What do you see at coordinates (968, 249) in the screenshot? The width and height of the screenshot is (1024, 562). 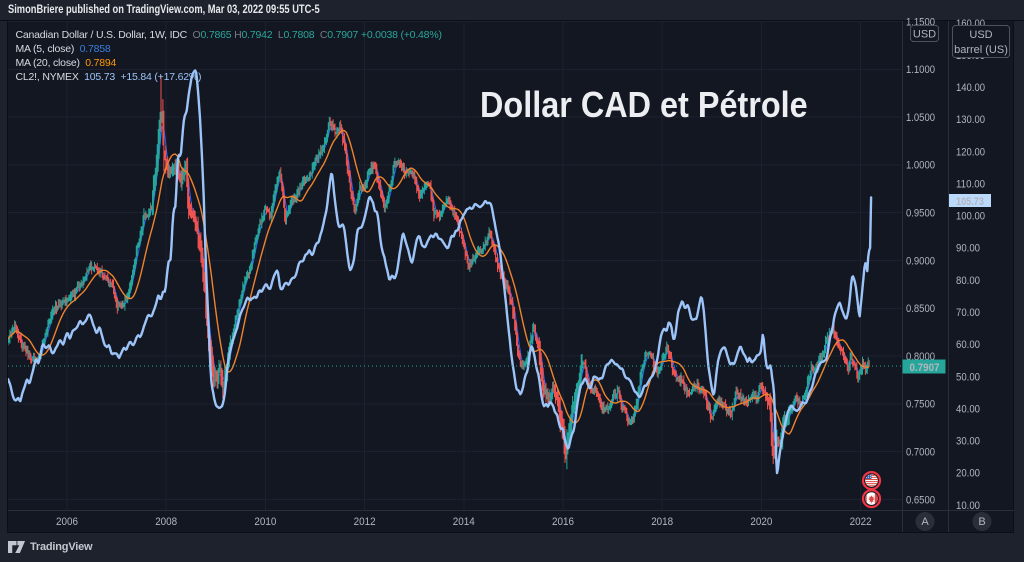 I see `svg-text: 90.00` at bounding box center [968, 249].